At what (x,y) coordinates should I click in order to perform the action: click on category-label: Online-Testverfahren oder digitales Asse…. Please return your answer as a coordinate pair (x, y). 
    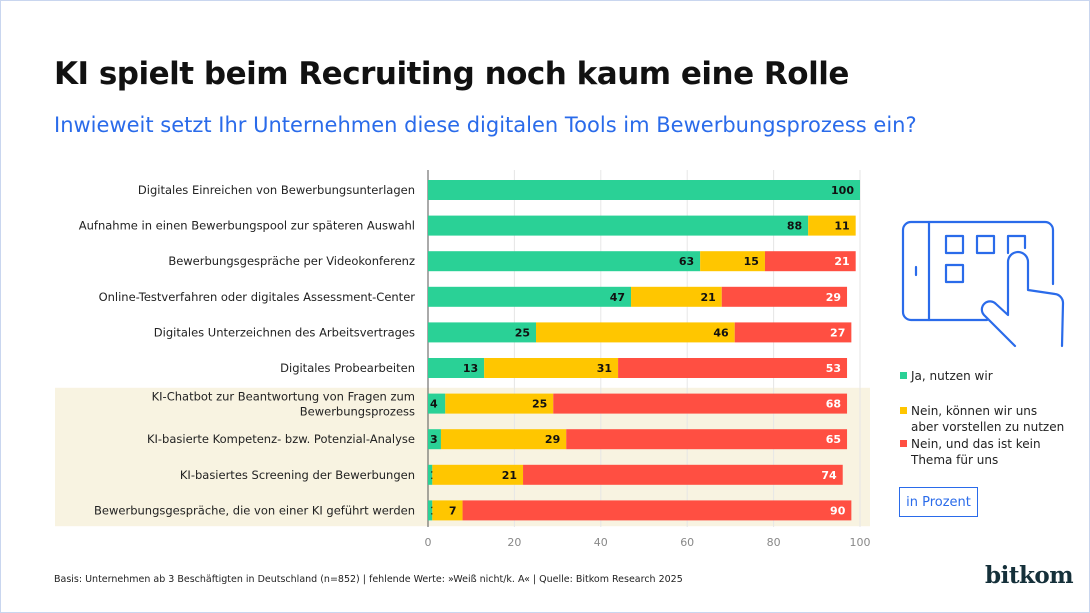
    Looking at the image, I should click on (257, 297).